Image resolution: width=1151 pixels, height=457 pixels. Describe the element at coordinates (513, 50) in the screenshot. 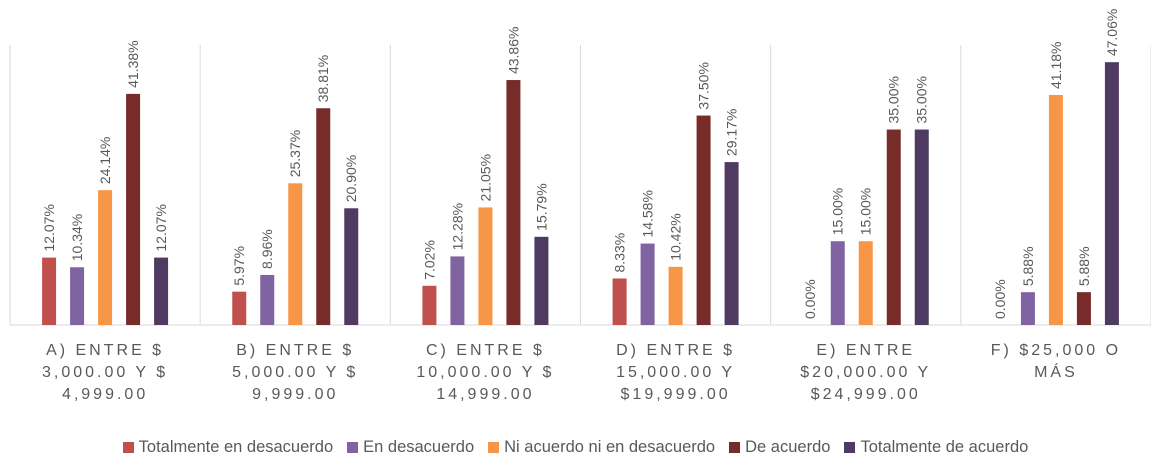

I see `data-label: 43.86%` at that location.